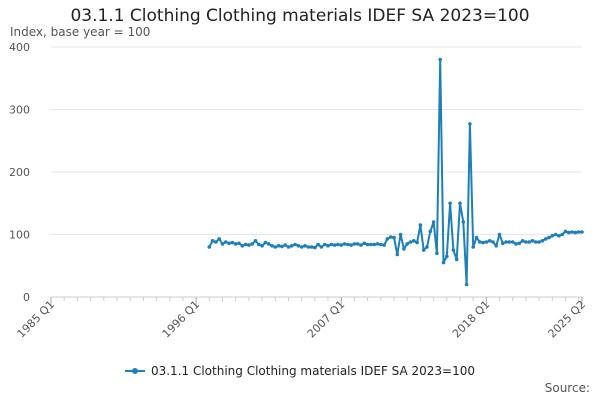 The height and width of the screenshot is (400, 600). I want to click on y-tick-label: 0, so click(26, 297).